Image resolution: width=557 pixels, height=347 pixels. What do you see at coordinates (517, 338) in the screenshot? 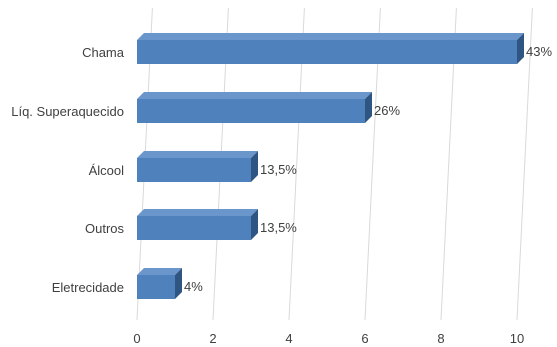
I see `x-tick-label: 10` at bounding box center [517, 338].